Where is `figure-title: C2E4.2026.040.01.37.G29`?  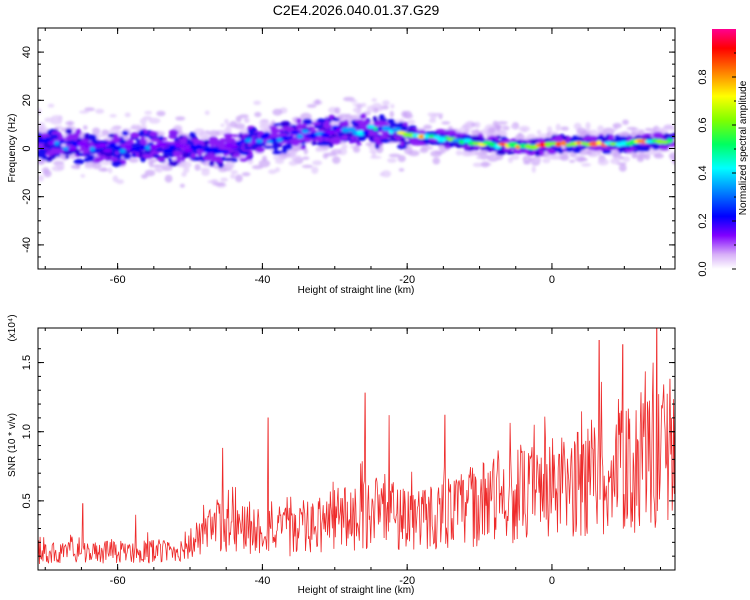 figure-title: C2E4.2026.040.01.37.G29 is located at coordinates (356, 10).